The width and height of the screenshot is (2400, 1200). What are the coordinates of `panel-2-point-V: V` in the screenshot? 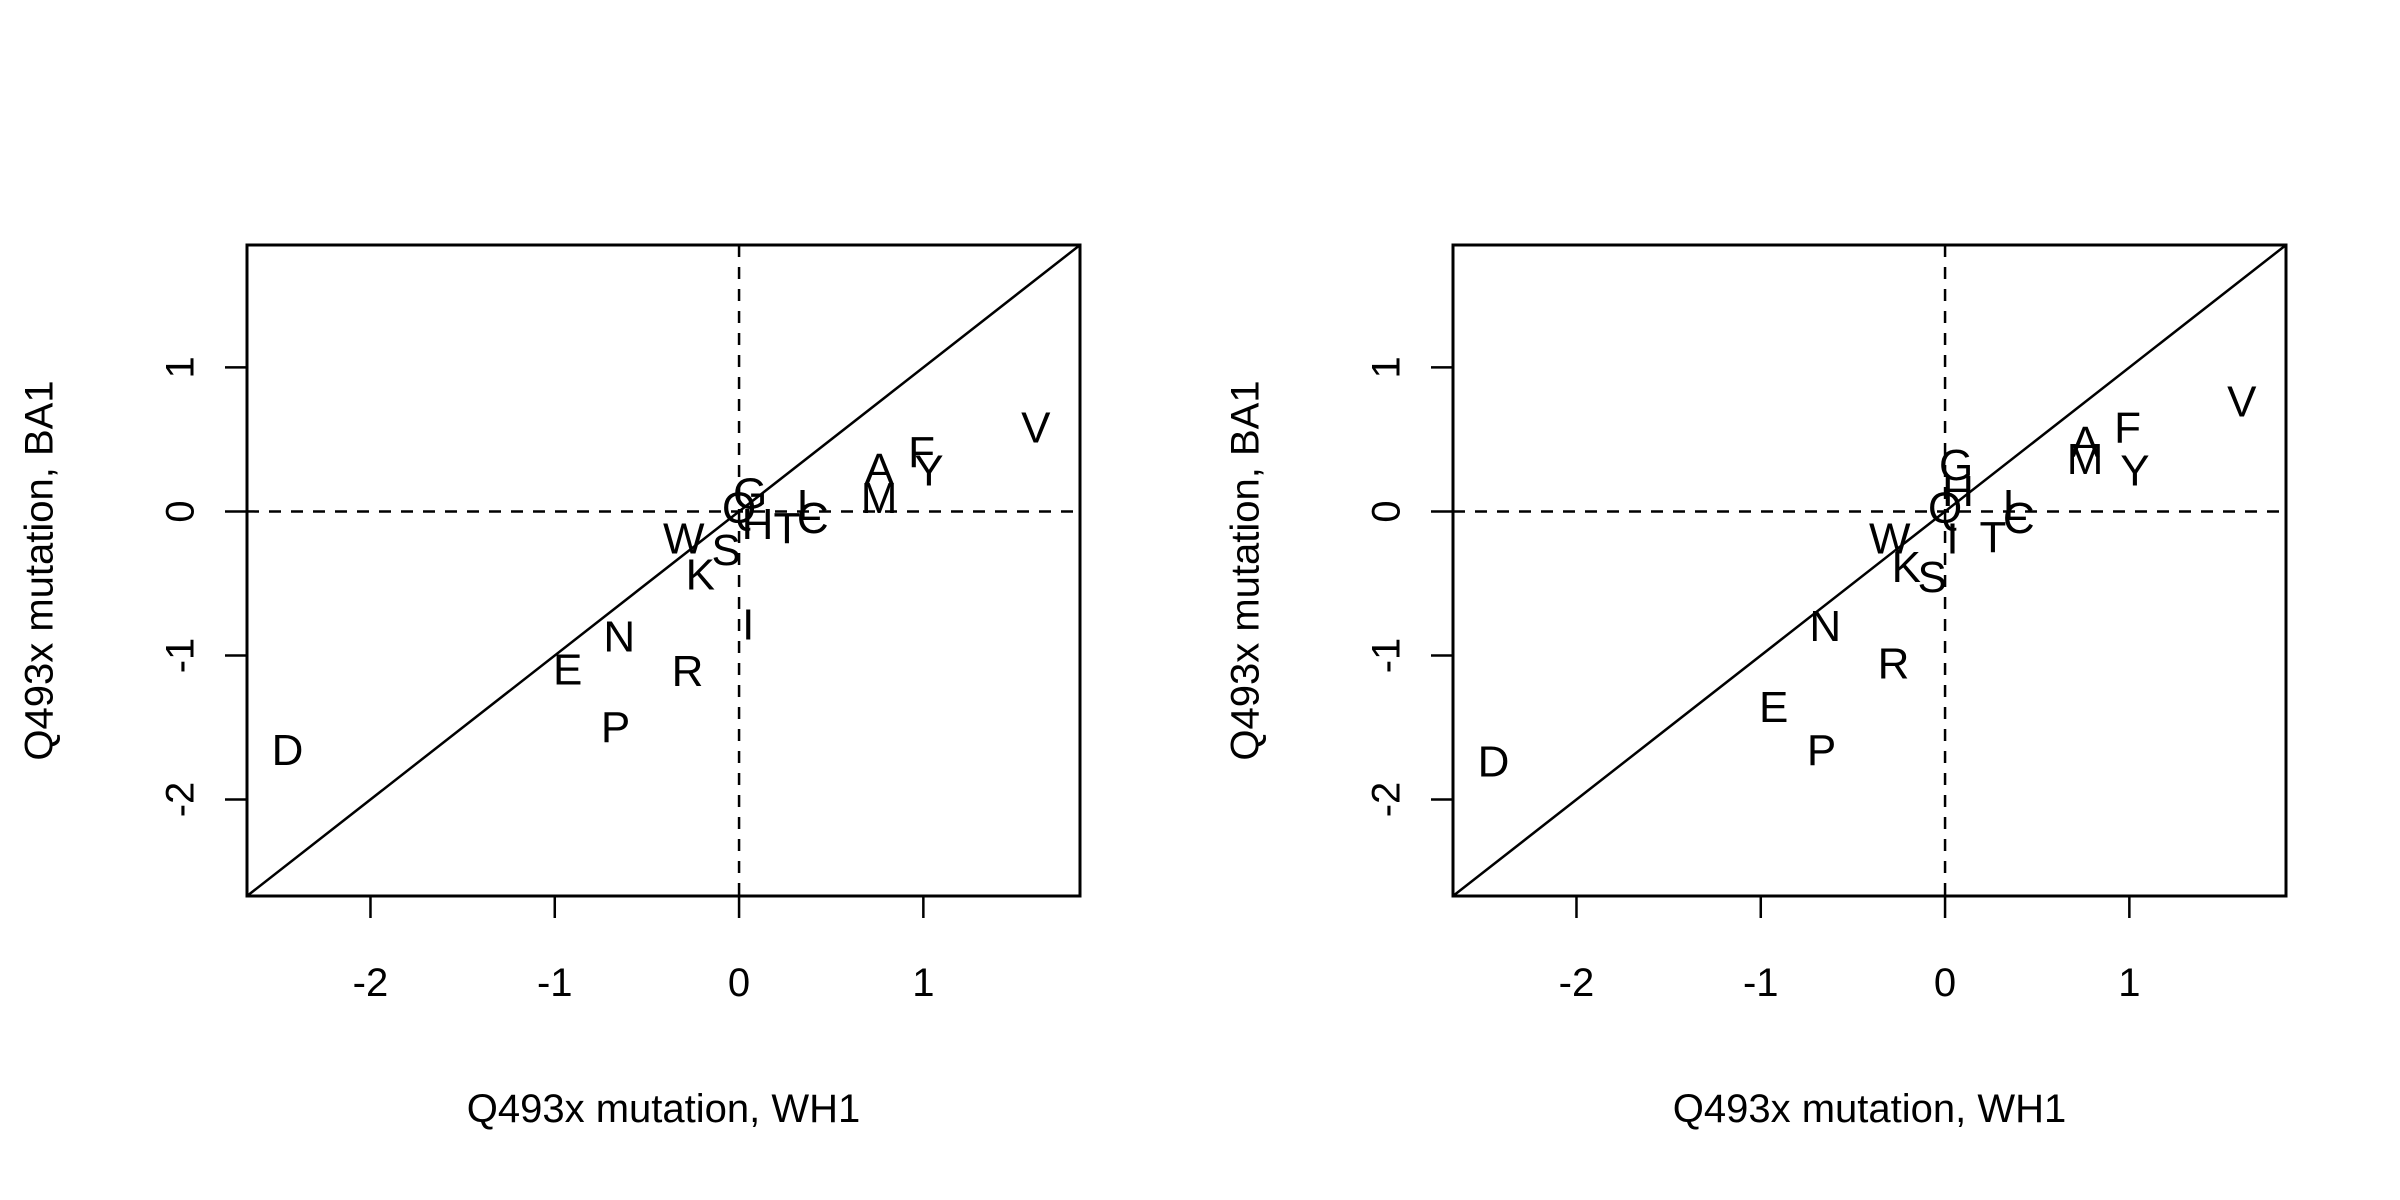 It's located at (2242, 401).